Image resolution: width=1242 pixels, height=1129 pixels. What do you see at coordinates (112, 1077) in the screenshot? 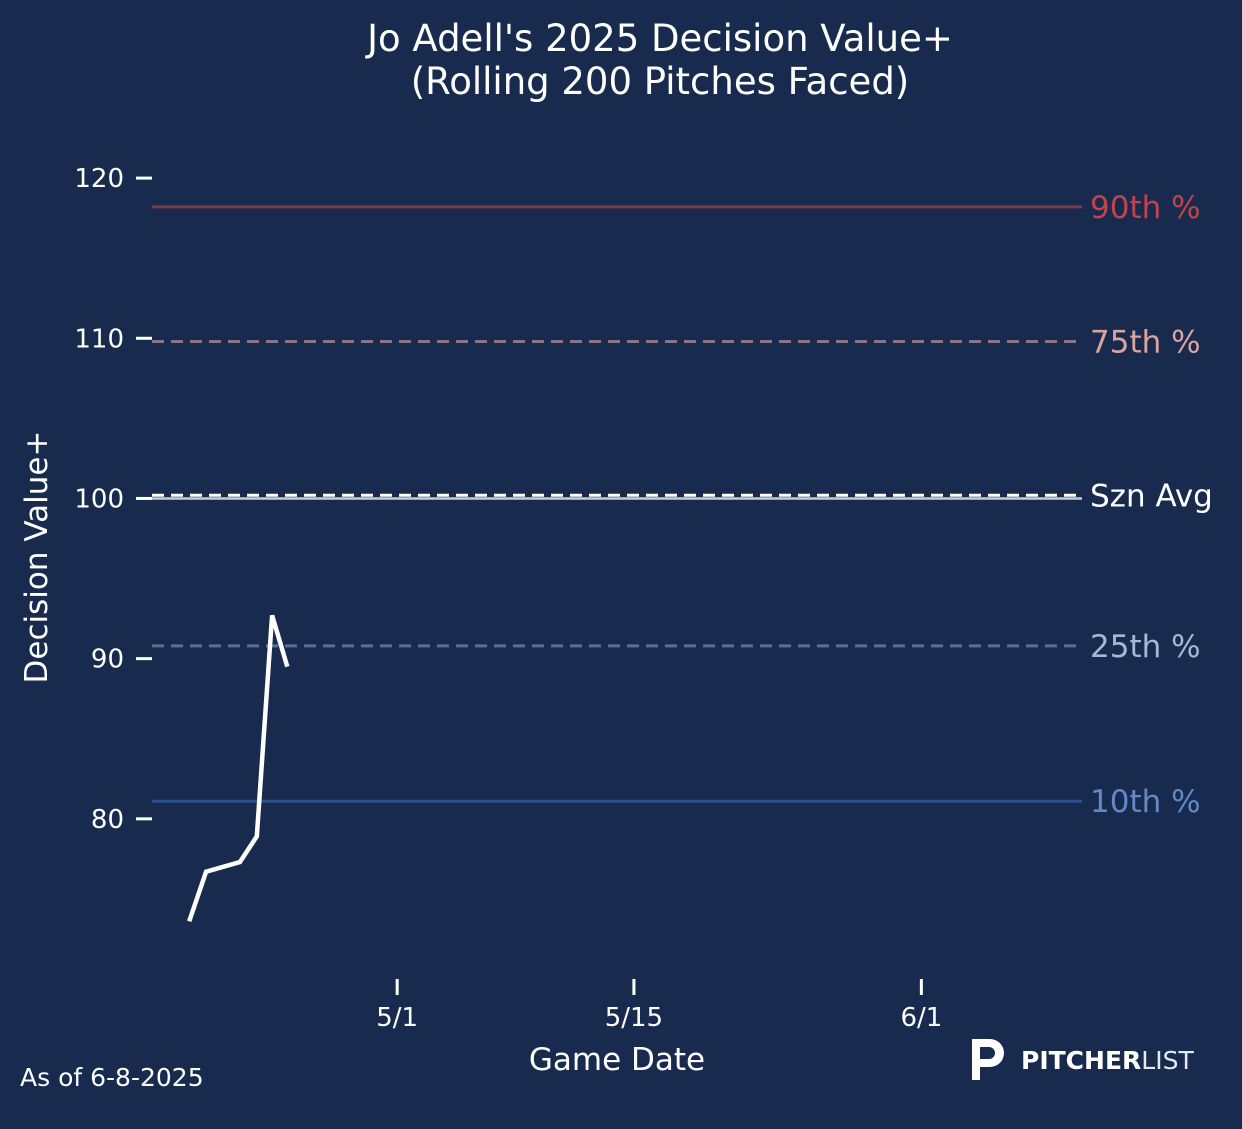
I see `as-of-date: As of 6-8-2025` at bounding box center [112, 1077].